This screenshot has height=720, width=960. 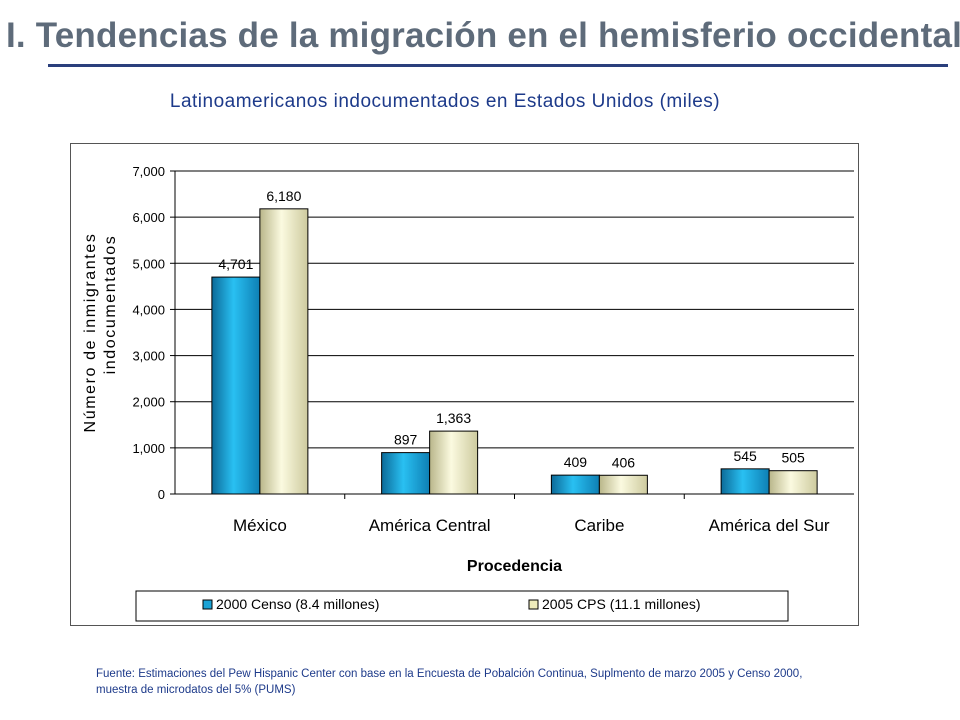 I want to click on data-label: 1,363, so click(x=453, y=418).